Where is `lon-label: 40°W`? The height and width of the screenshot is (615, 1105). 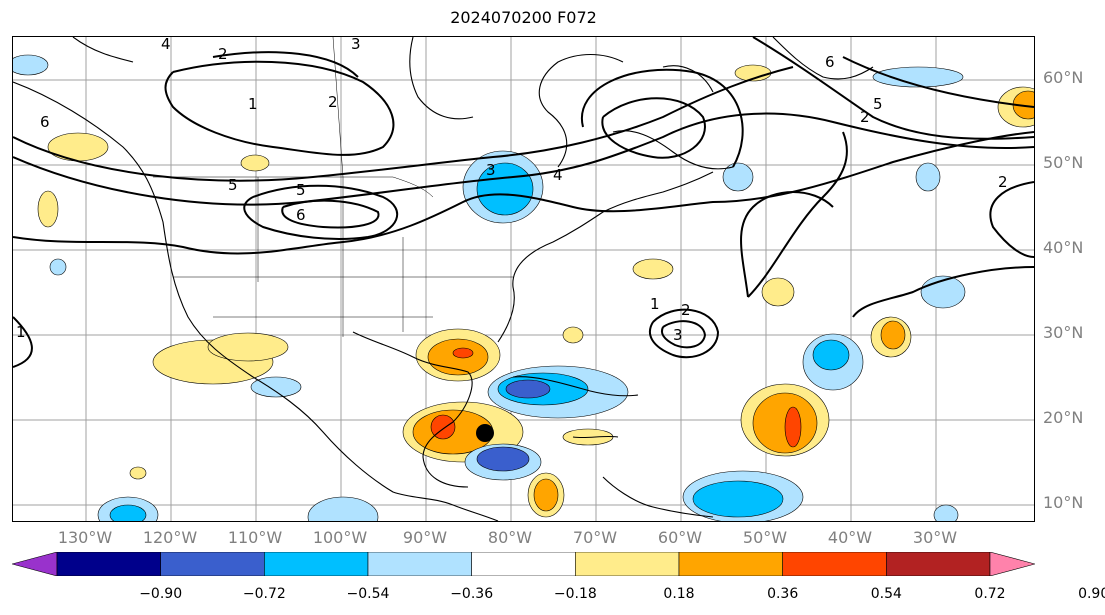
lon-label: 40°W is located at coordinates (850, 537).